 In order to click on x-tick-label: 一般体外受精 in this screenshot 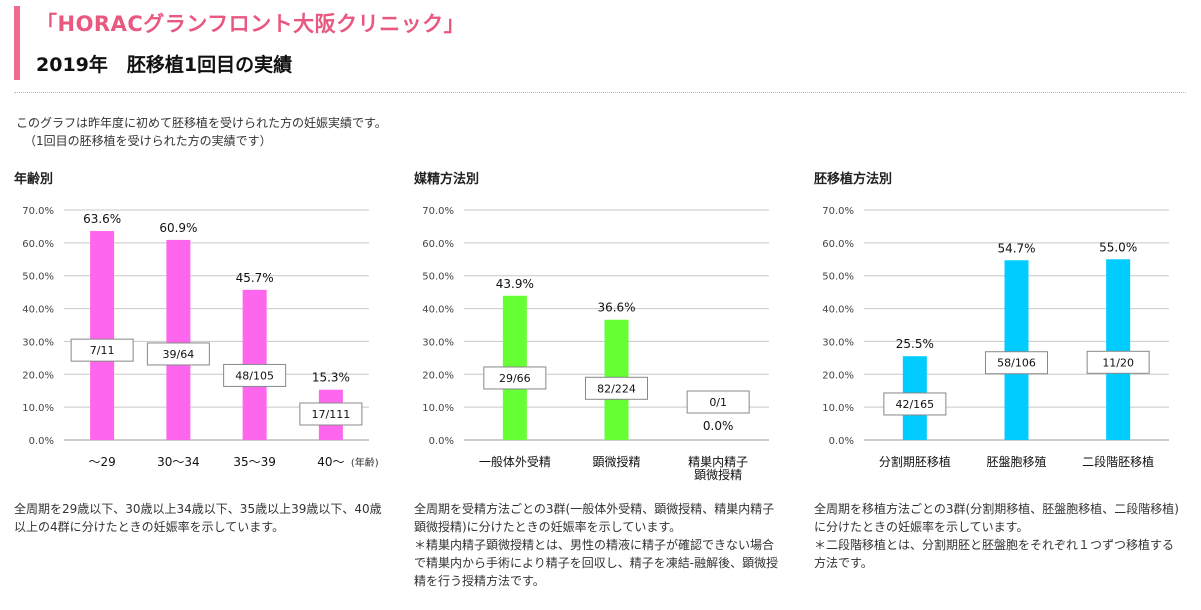, I will do `click(515, 461)`.